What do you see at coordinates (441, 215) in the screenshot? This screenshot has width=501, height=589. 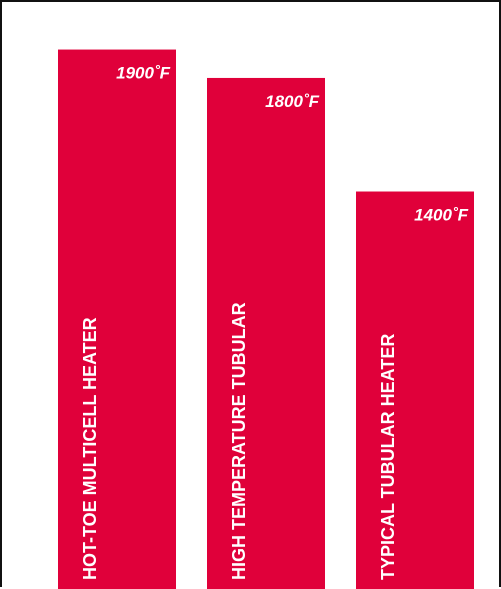 I see `bar-value-label: 1400˚F` at bounding box center [441, 215].